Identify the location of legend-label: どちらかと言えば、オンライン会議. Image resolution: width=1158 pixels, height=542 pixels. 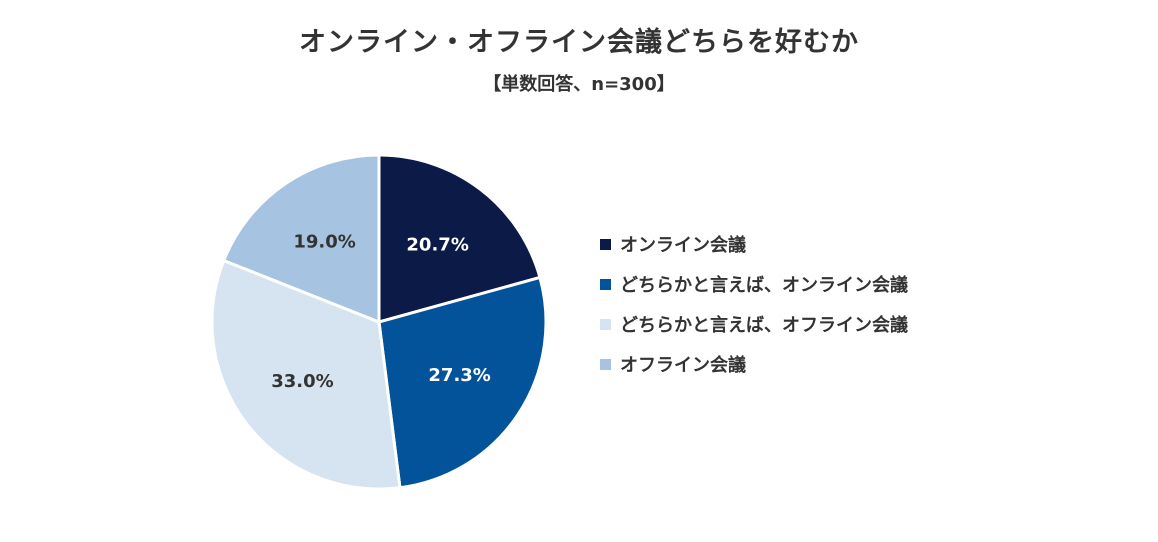
(764, 285).